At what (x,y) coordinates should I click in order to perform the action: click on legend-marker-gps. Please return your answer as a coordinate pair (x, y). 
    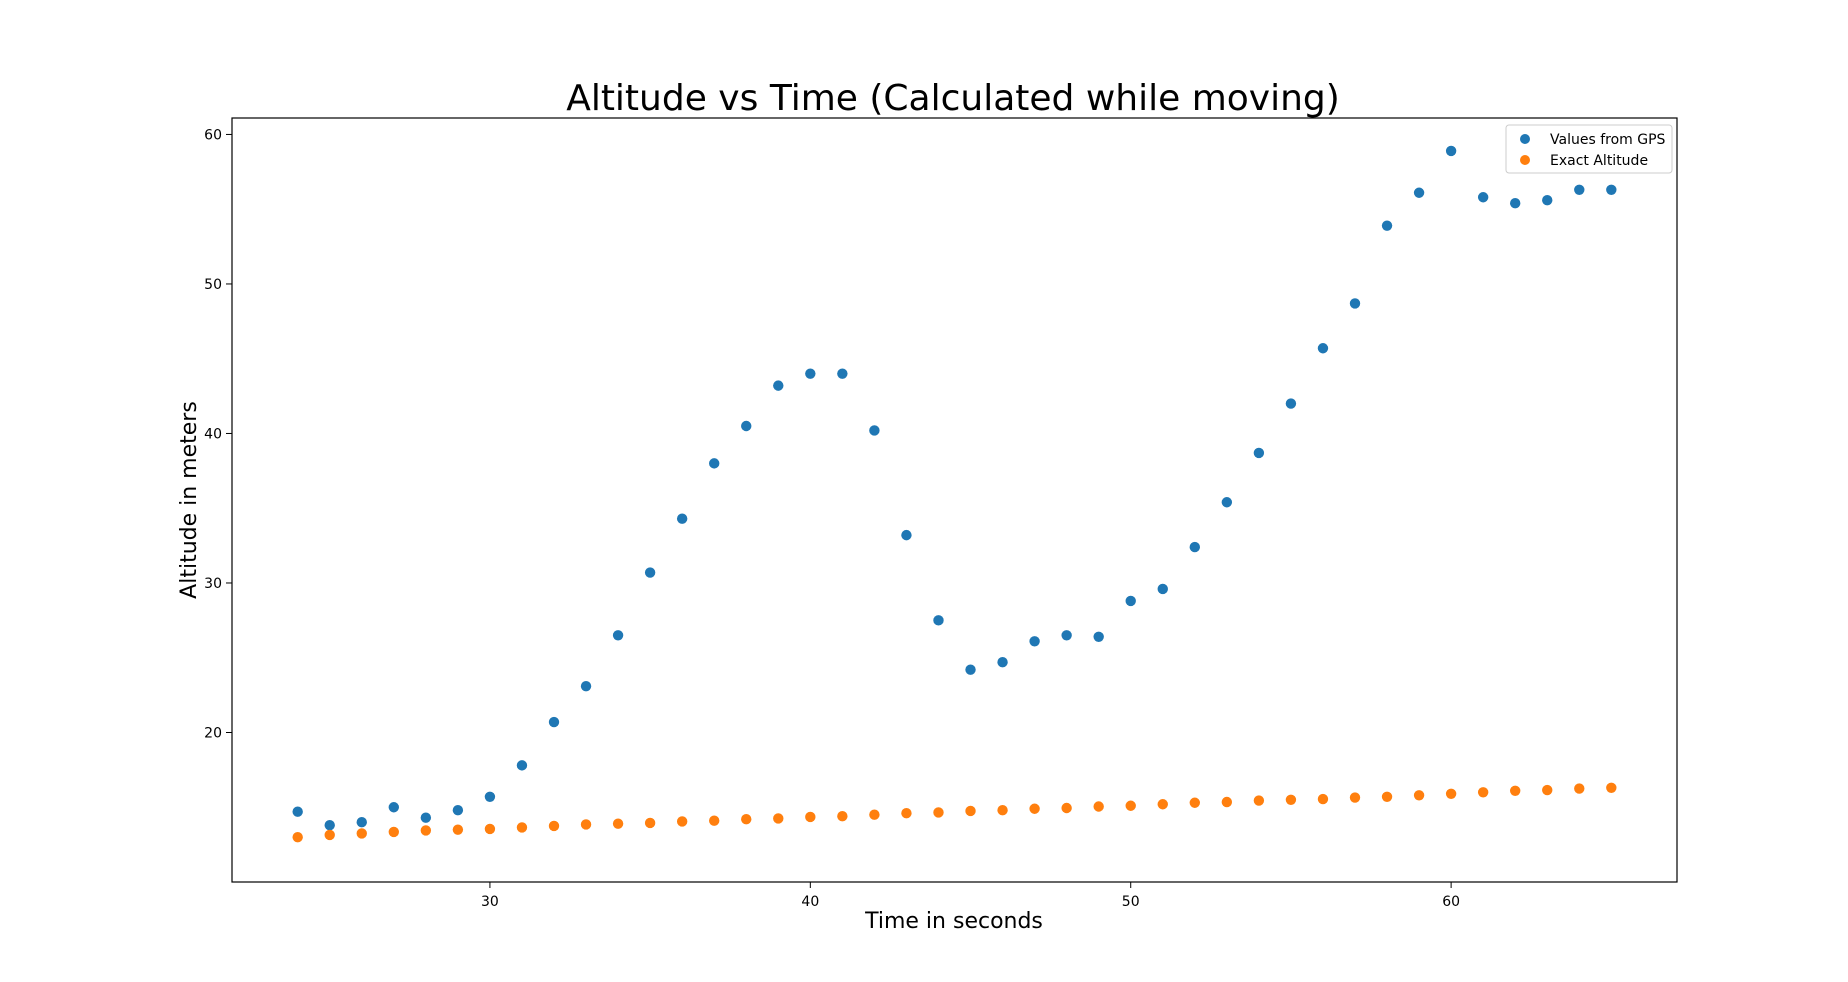
    Looking at the image, I should click on (1525, 139).